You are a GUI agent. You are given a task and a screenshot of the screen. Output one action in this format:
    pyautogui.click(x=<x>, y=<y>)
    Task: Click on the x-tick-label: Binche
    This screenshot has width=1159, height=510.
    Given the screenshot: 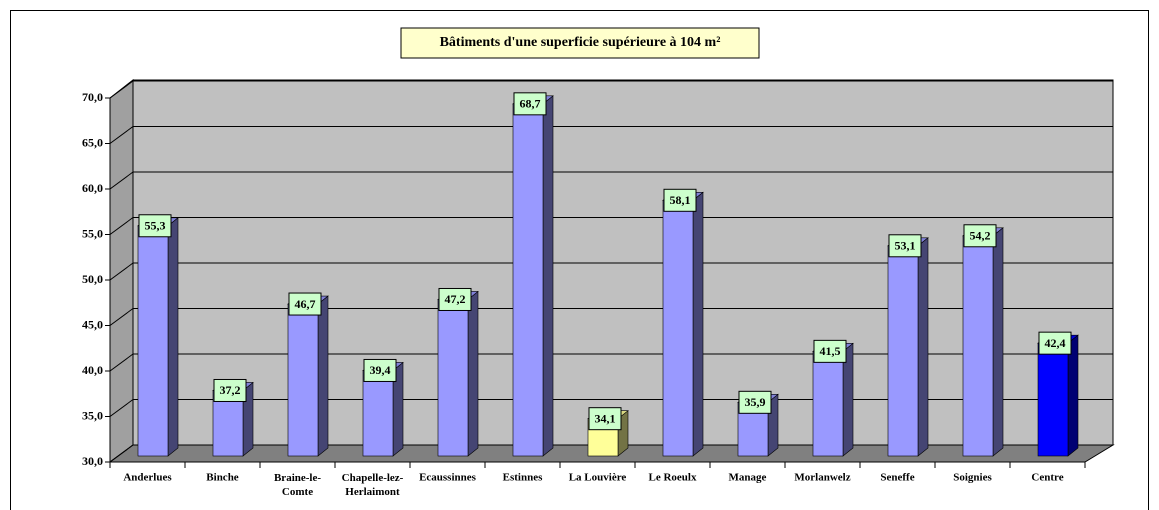 What is the action you would take?
    pyautogui.click(x=222, y=478)
    